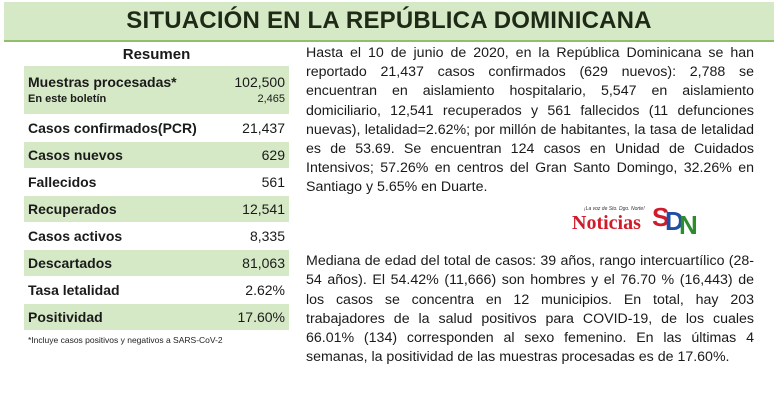  Describe the element at coordinates (606, 223) in the screenshot. I see `watermark-word: Noticias` at that location.